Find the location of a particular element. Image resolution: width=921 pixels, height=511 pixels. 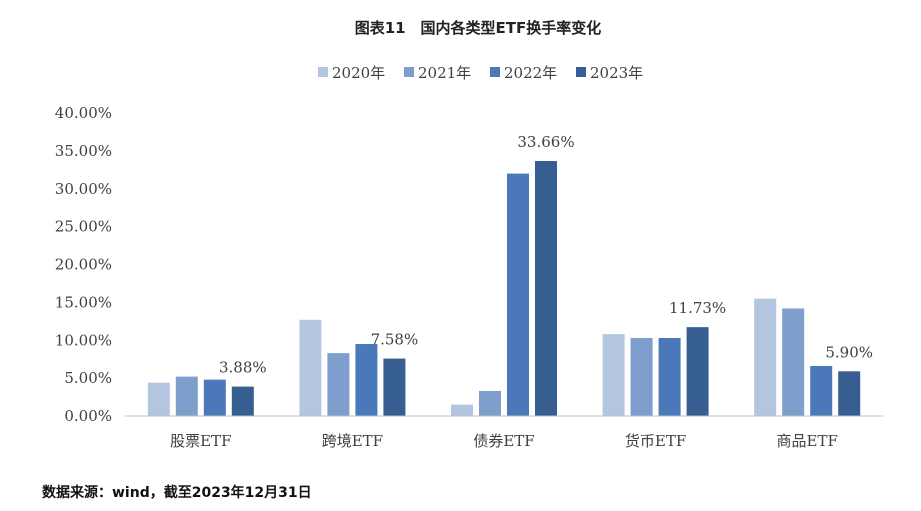

legend-label: 2022年 is located at coordinates (530, 73).